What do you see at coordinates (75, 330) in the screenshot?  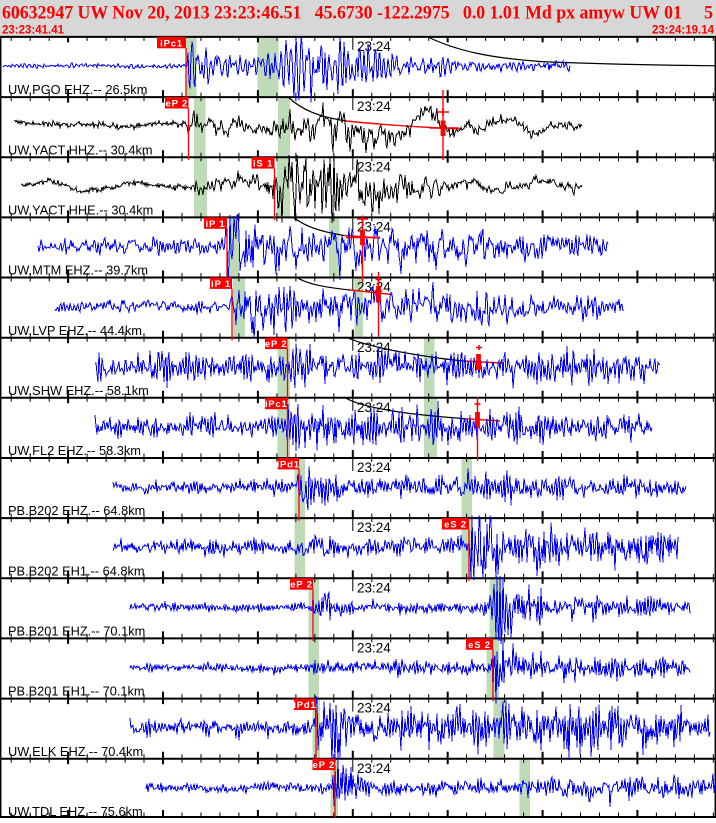 I see `svg-text: UW.LVP EHZ.-- 44.4km` at bounding box center [75, 330].